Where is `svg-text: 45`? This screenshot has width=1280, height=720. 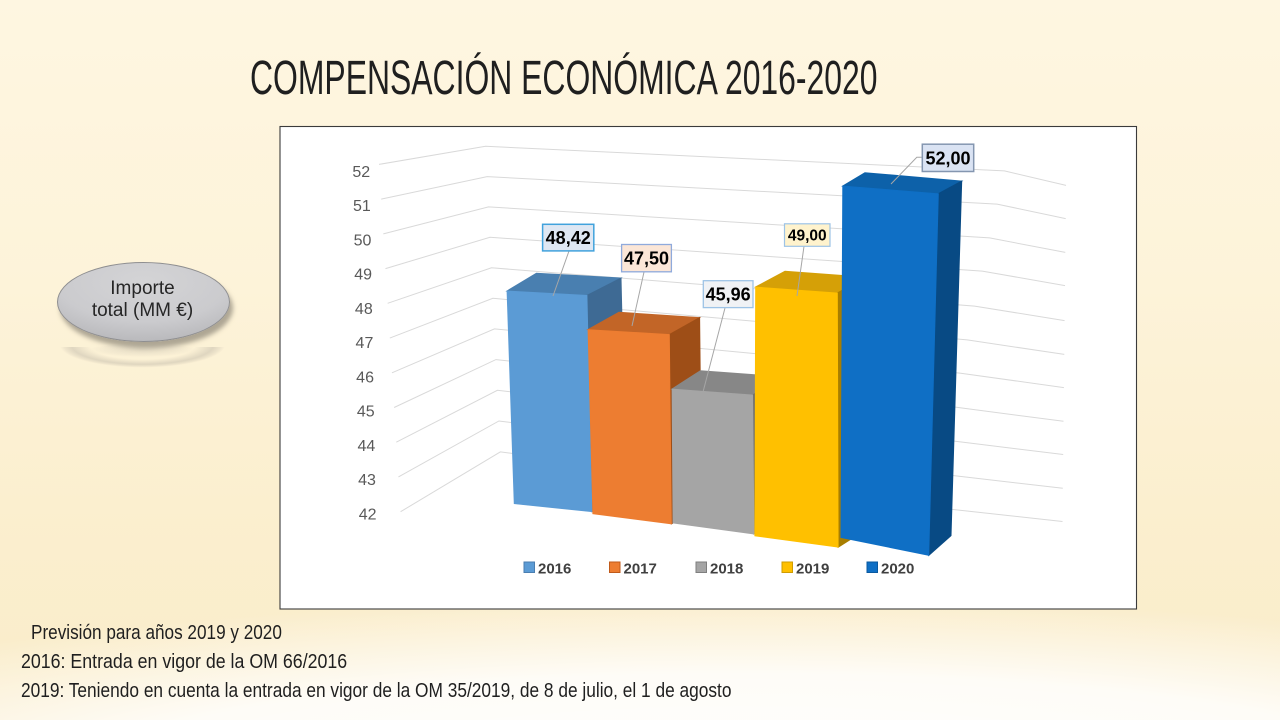 svg-text: 45 is located at coordinates (366, 412).